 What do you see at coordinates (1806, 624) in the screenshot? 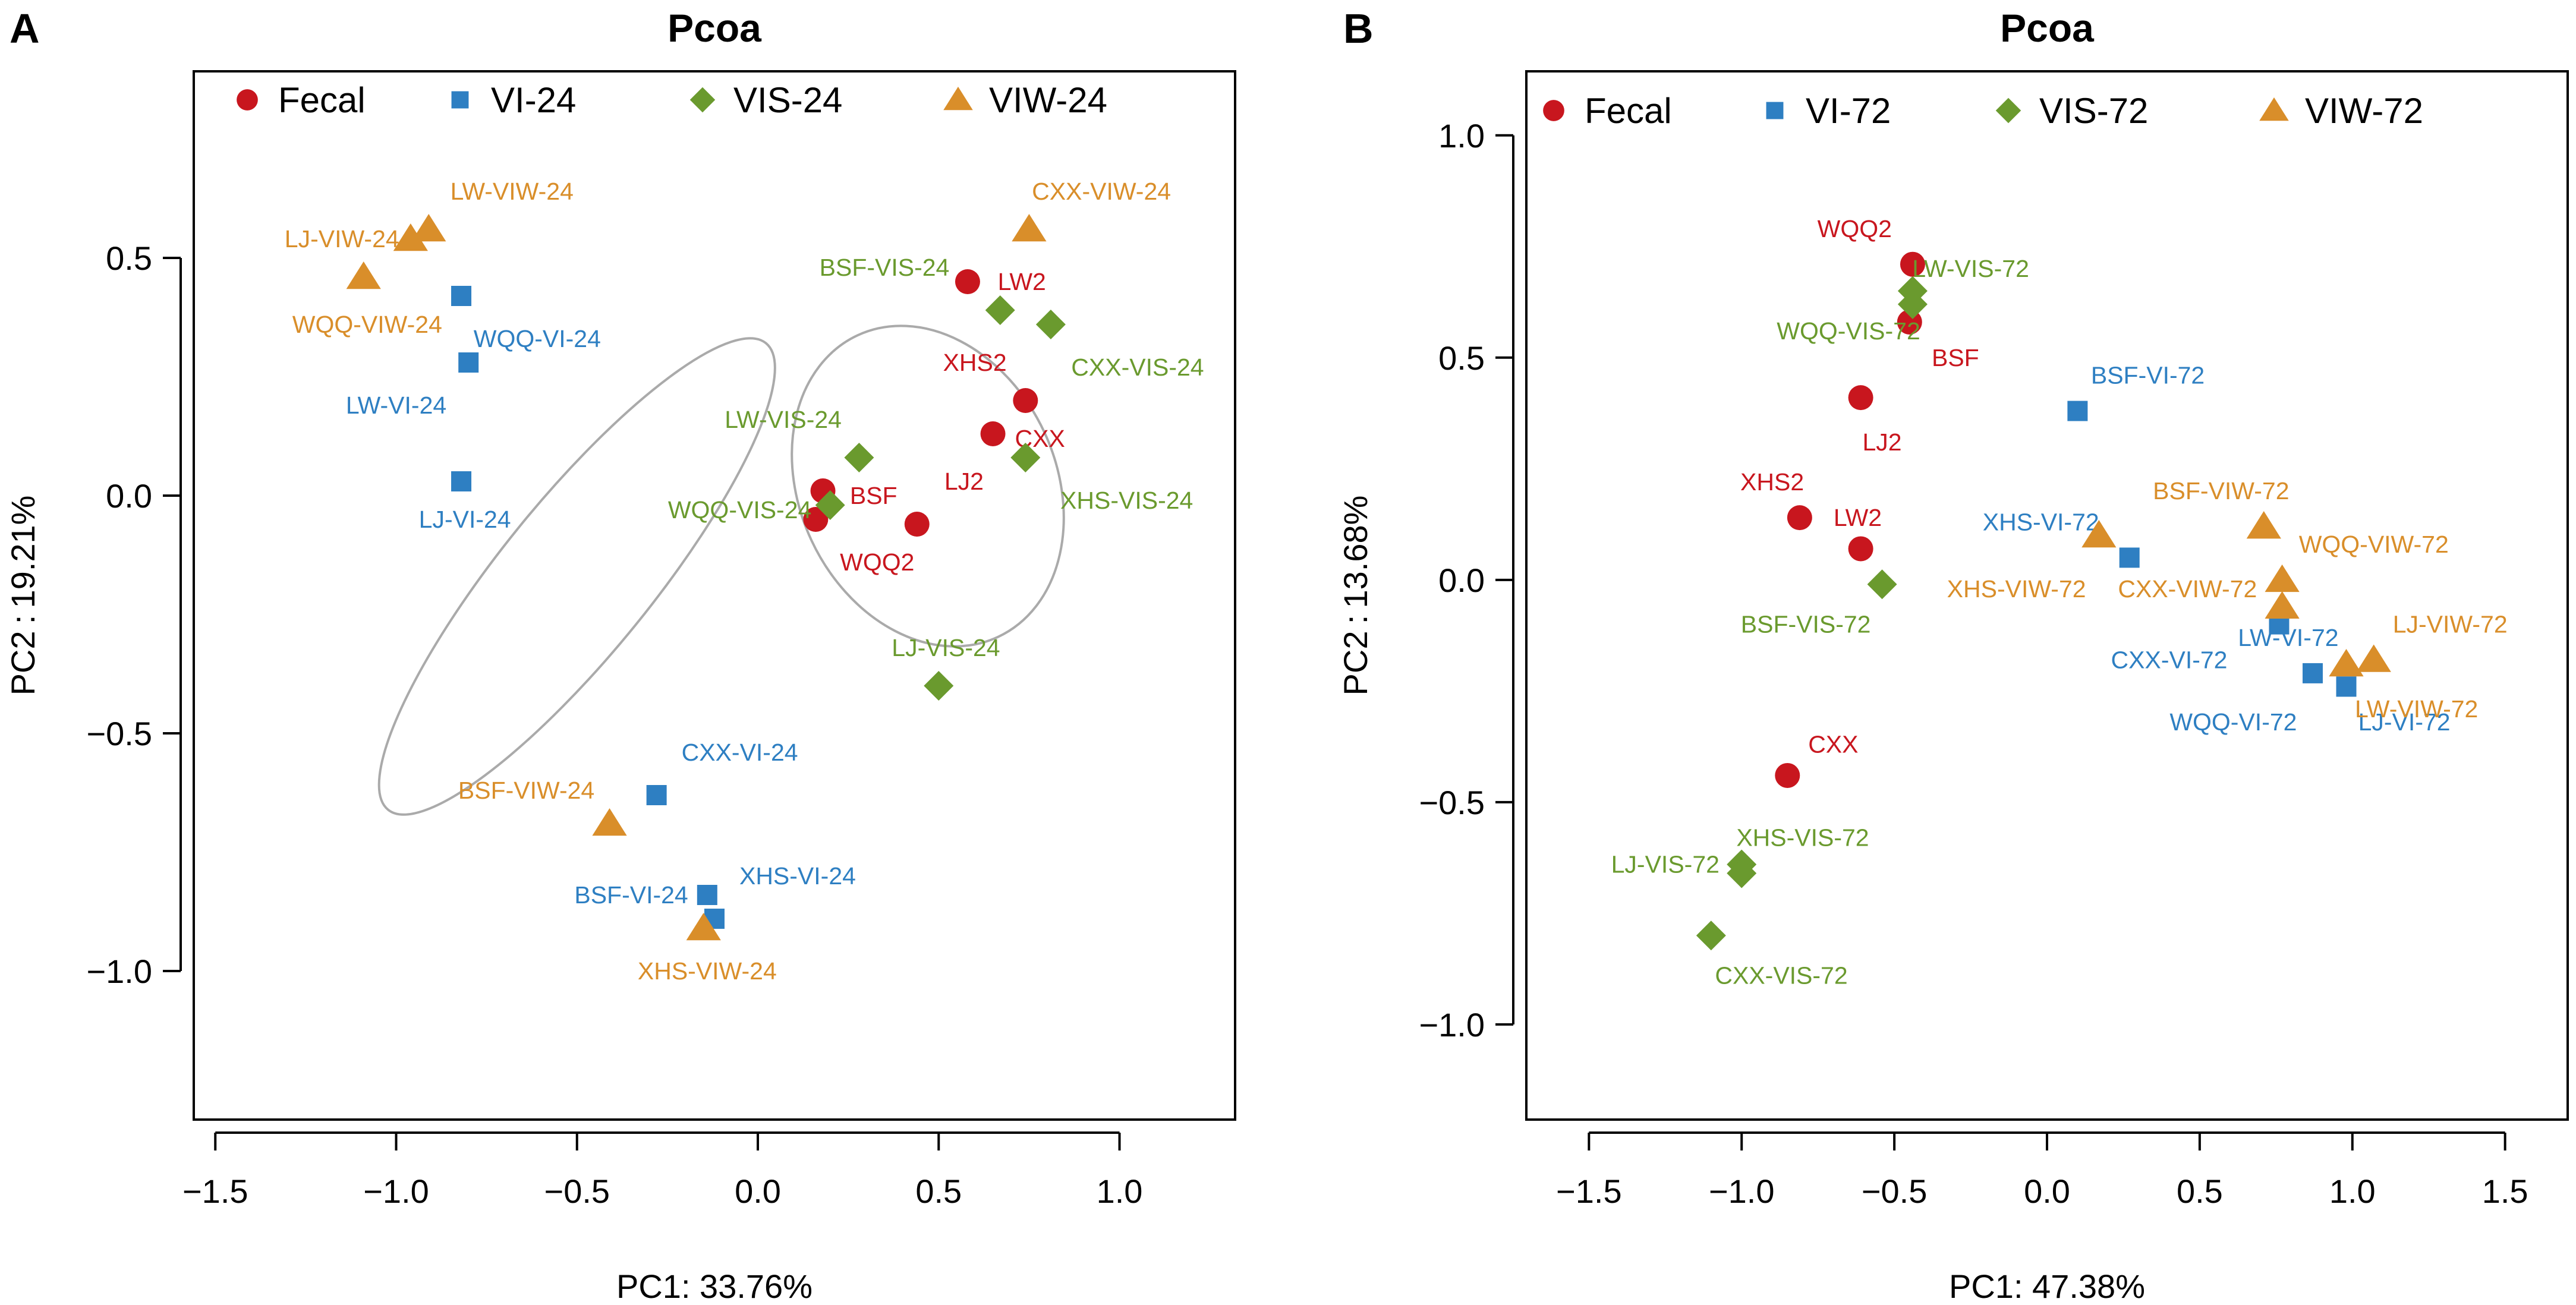
I see `point-label: BSF-VIS-72` at bounding box center [1806, 624].